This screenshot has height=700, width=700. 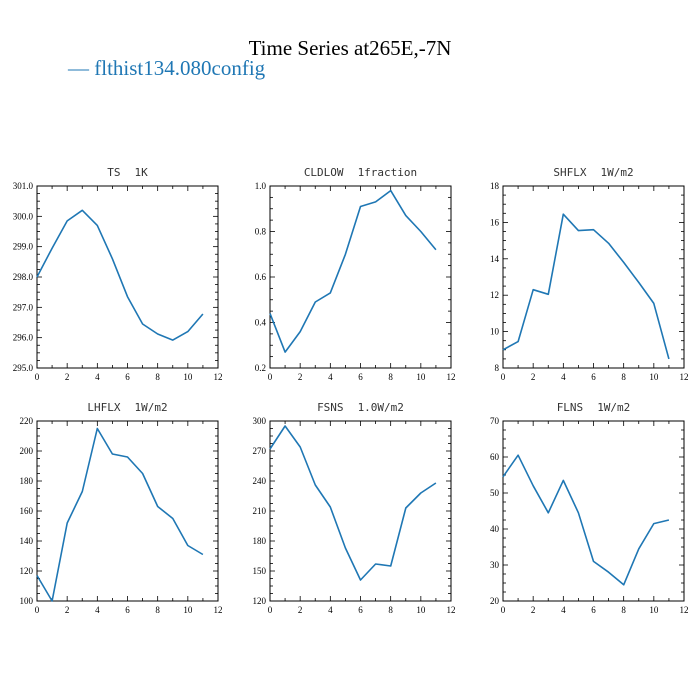 I want to click on panel-lhflx: LHFLX 1W/m2 0 2 4 6 8 10 12 100 120 140 160 180 200 220, so click(x=121, y=508).